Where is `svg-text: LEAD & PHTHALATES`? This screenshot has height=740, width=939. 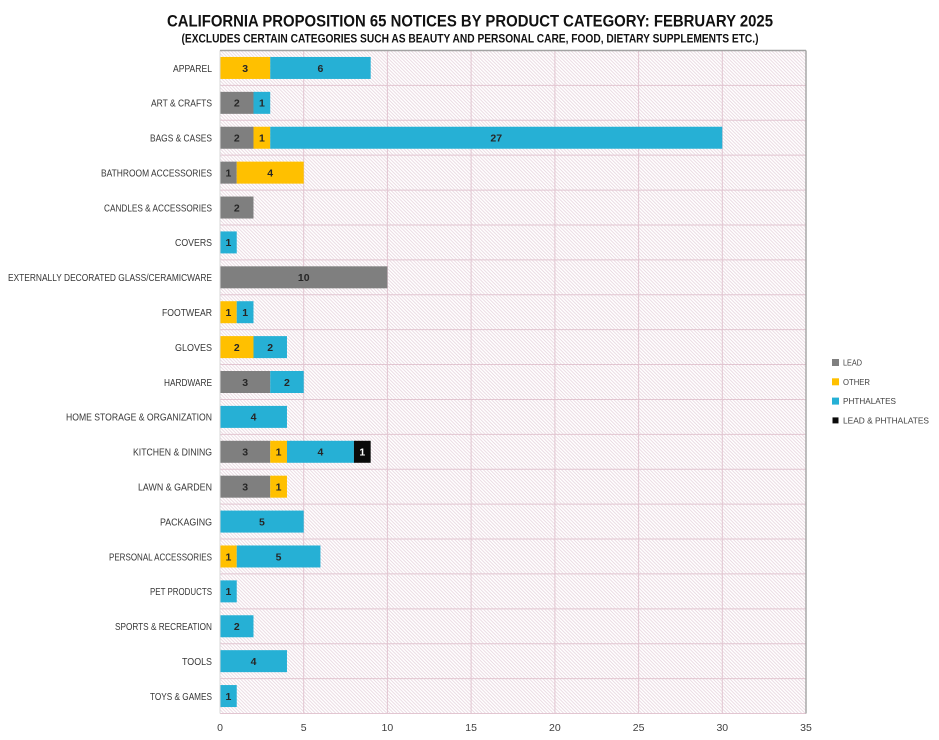 svg-text: LEAD & PHTHALATES is located at coordinates (886, 420).